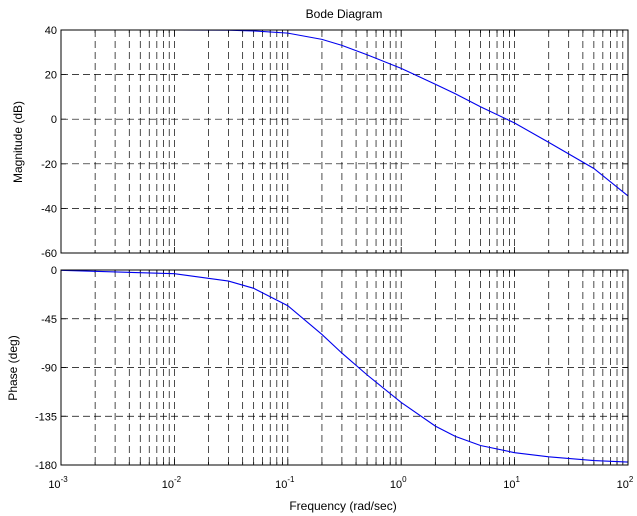 Image resolution: width=637 pixels, height=516 pixels. I want to click on y-tick-label: 20, so click(51, 76).